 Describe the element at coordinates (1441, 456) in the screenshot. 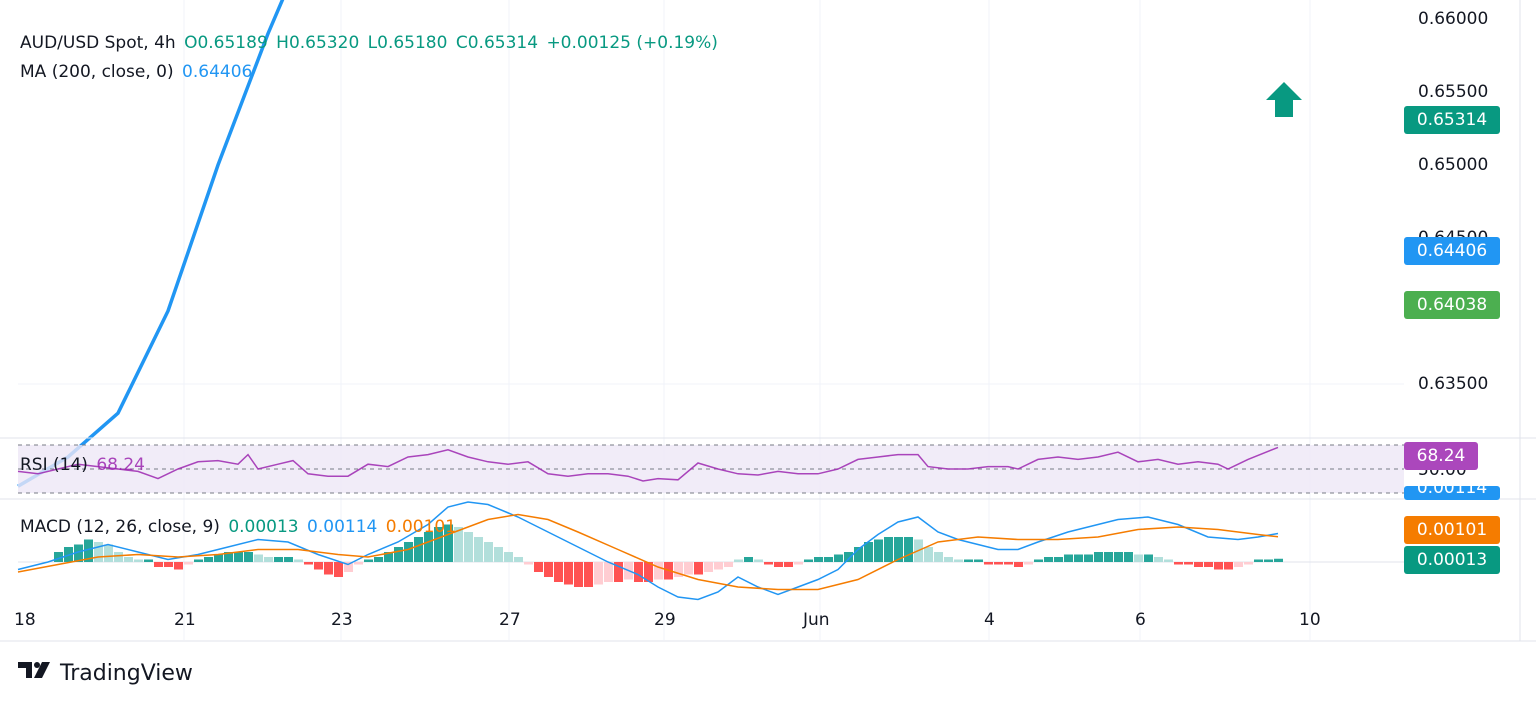

I see `rsi-badge: 68.24` at that location.